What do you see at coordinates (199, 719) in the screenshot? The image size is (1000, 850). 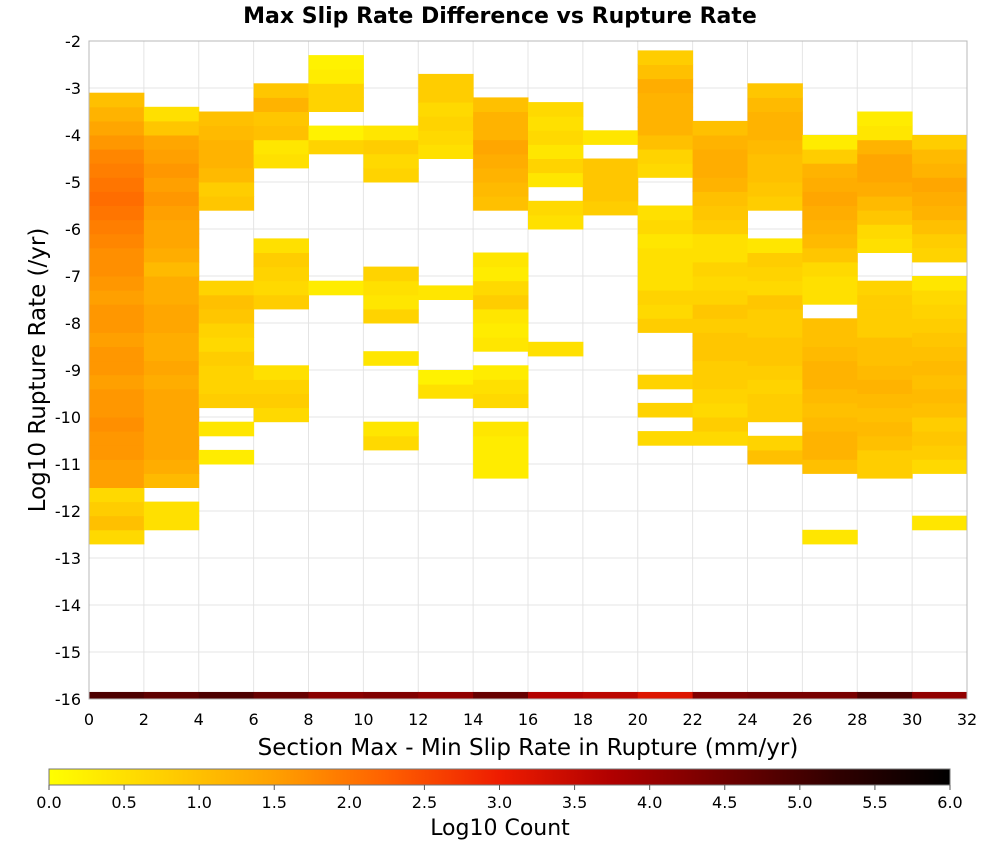 I see `x-tick-label: 4` at bounding box center [199, 719].